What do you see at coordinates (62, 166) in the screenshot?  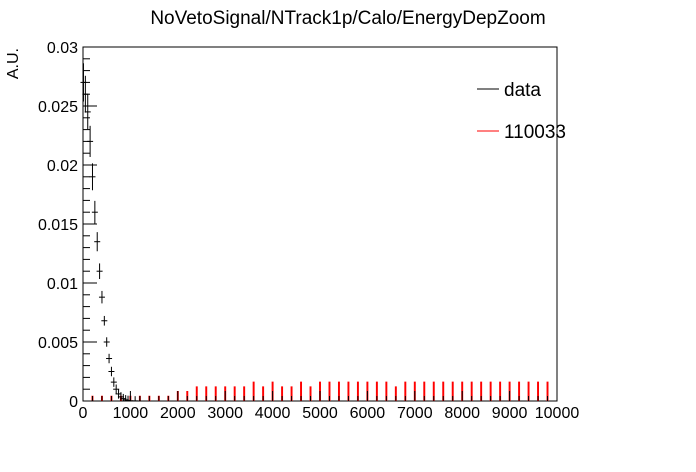 I see `y-tick-label: 0.02` at bounding box center [62, 166].